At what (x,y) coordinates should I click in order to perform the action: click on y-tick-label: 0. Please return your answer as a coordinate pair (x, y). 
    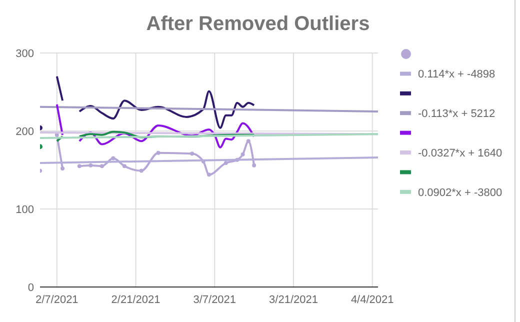
    Looking at the image, I should click on (31, 288).